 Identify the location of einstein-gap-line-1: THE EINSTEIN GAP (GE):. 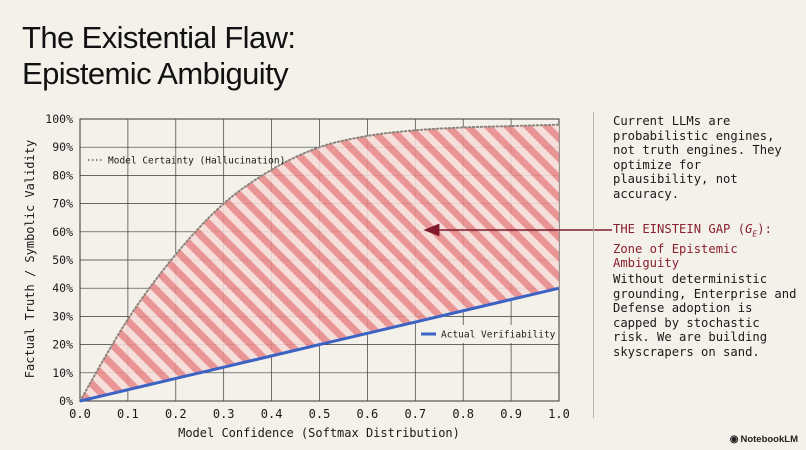
(708, 232).